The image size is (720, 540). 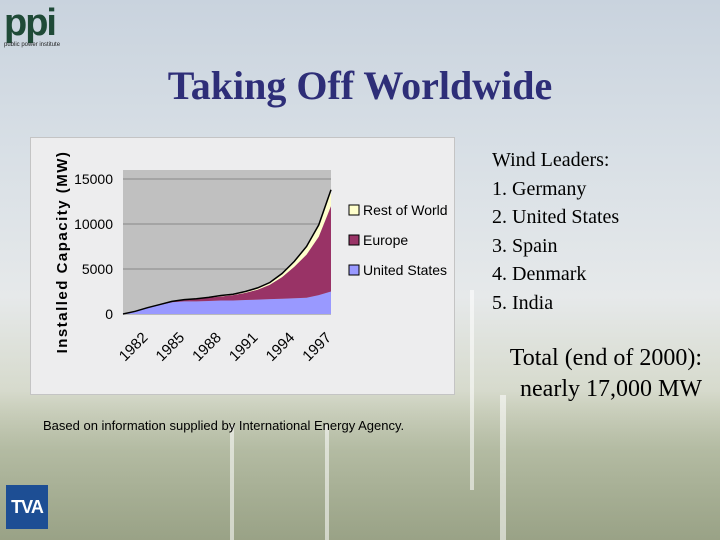 What do you see at coordinates (385, 240) in the screenshot?
I see `legend-label: Europe` at bounding box center [385, 240].